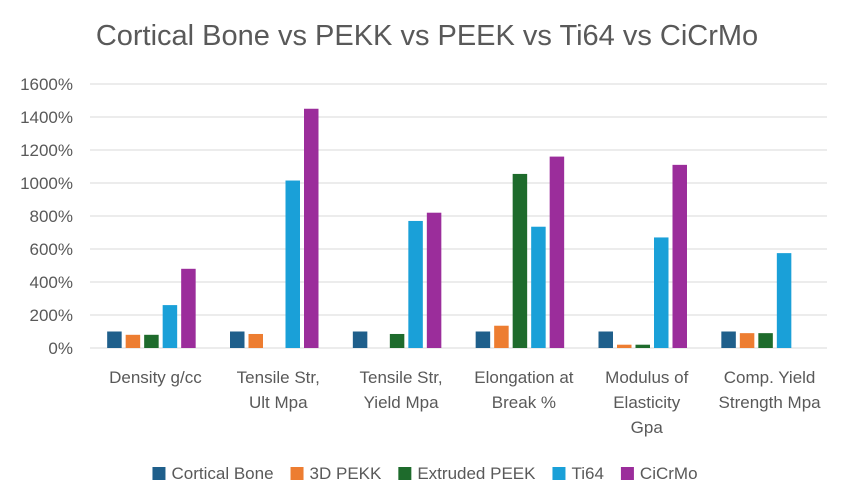  Describe the element at coordinates (646, 377) in the screenshot. I see `category-label: Modulus of` at that location.